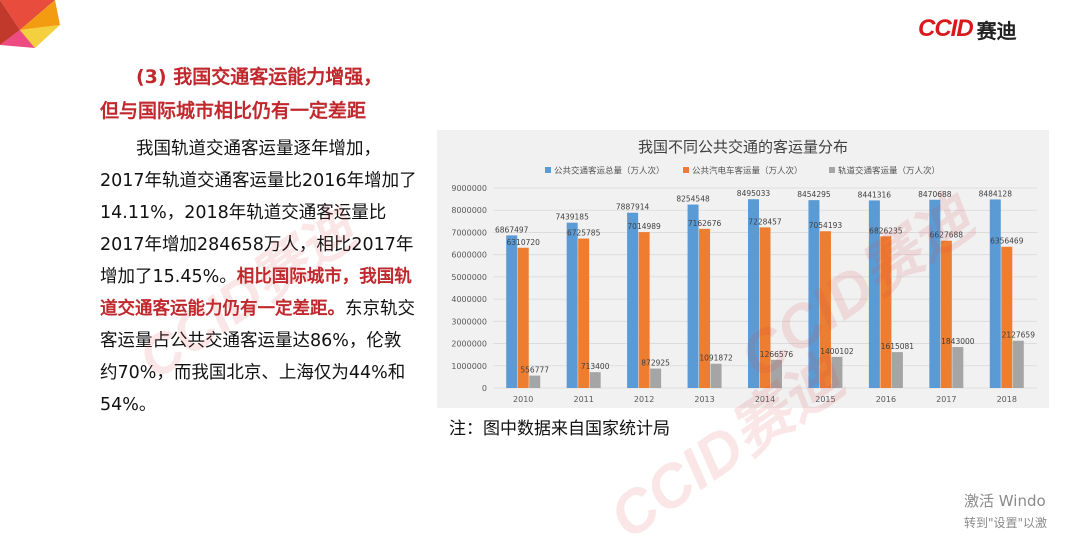 This screenshot has width=1071, height=556. What do you see at coordinates (559, 429) in the screenshot?
I see `chart-source-note: 注：图中数据来自国家统计局` at bounding box center [559, 429].